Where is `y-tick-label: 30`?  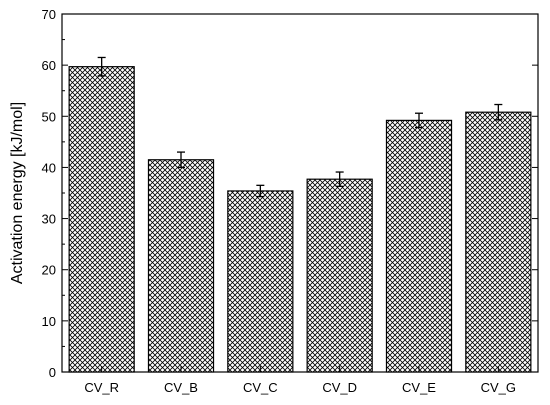 y-tick-label: 30 is located at coordinates (49, 219).